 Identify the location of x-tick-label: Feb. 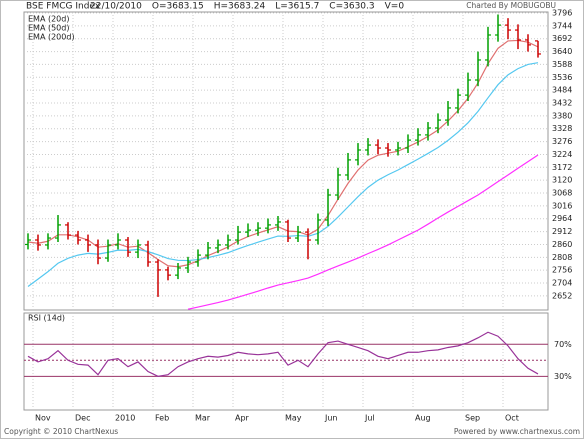
(162, 418).